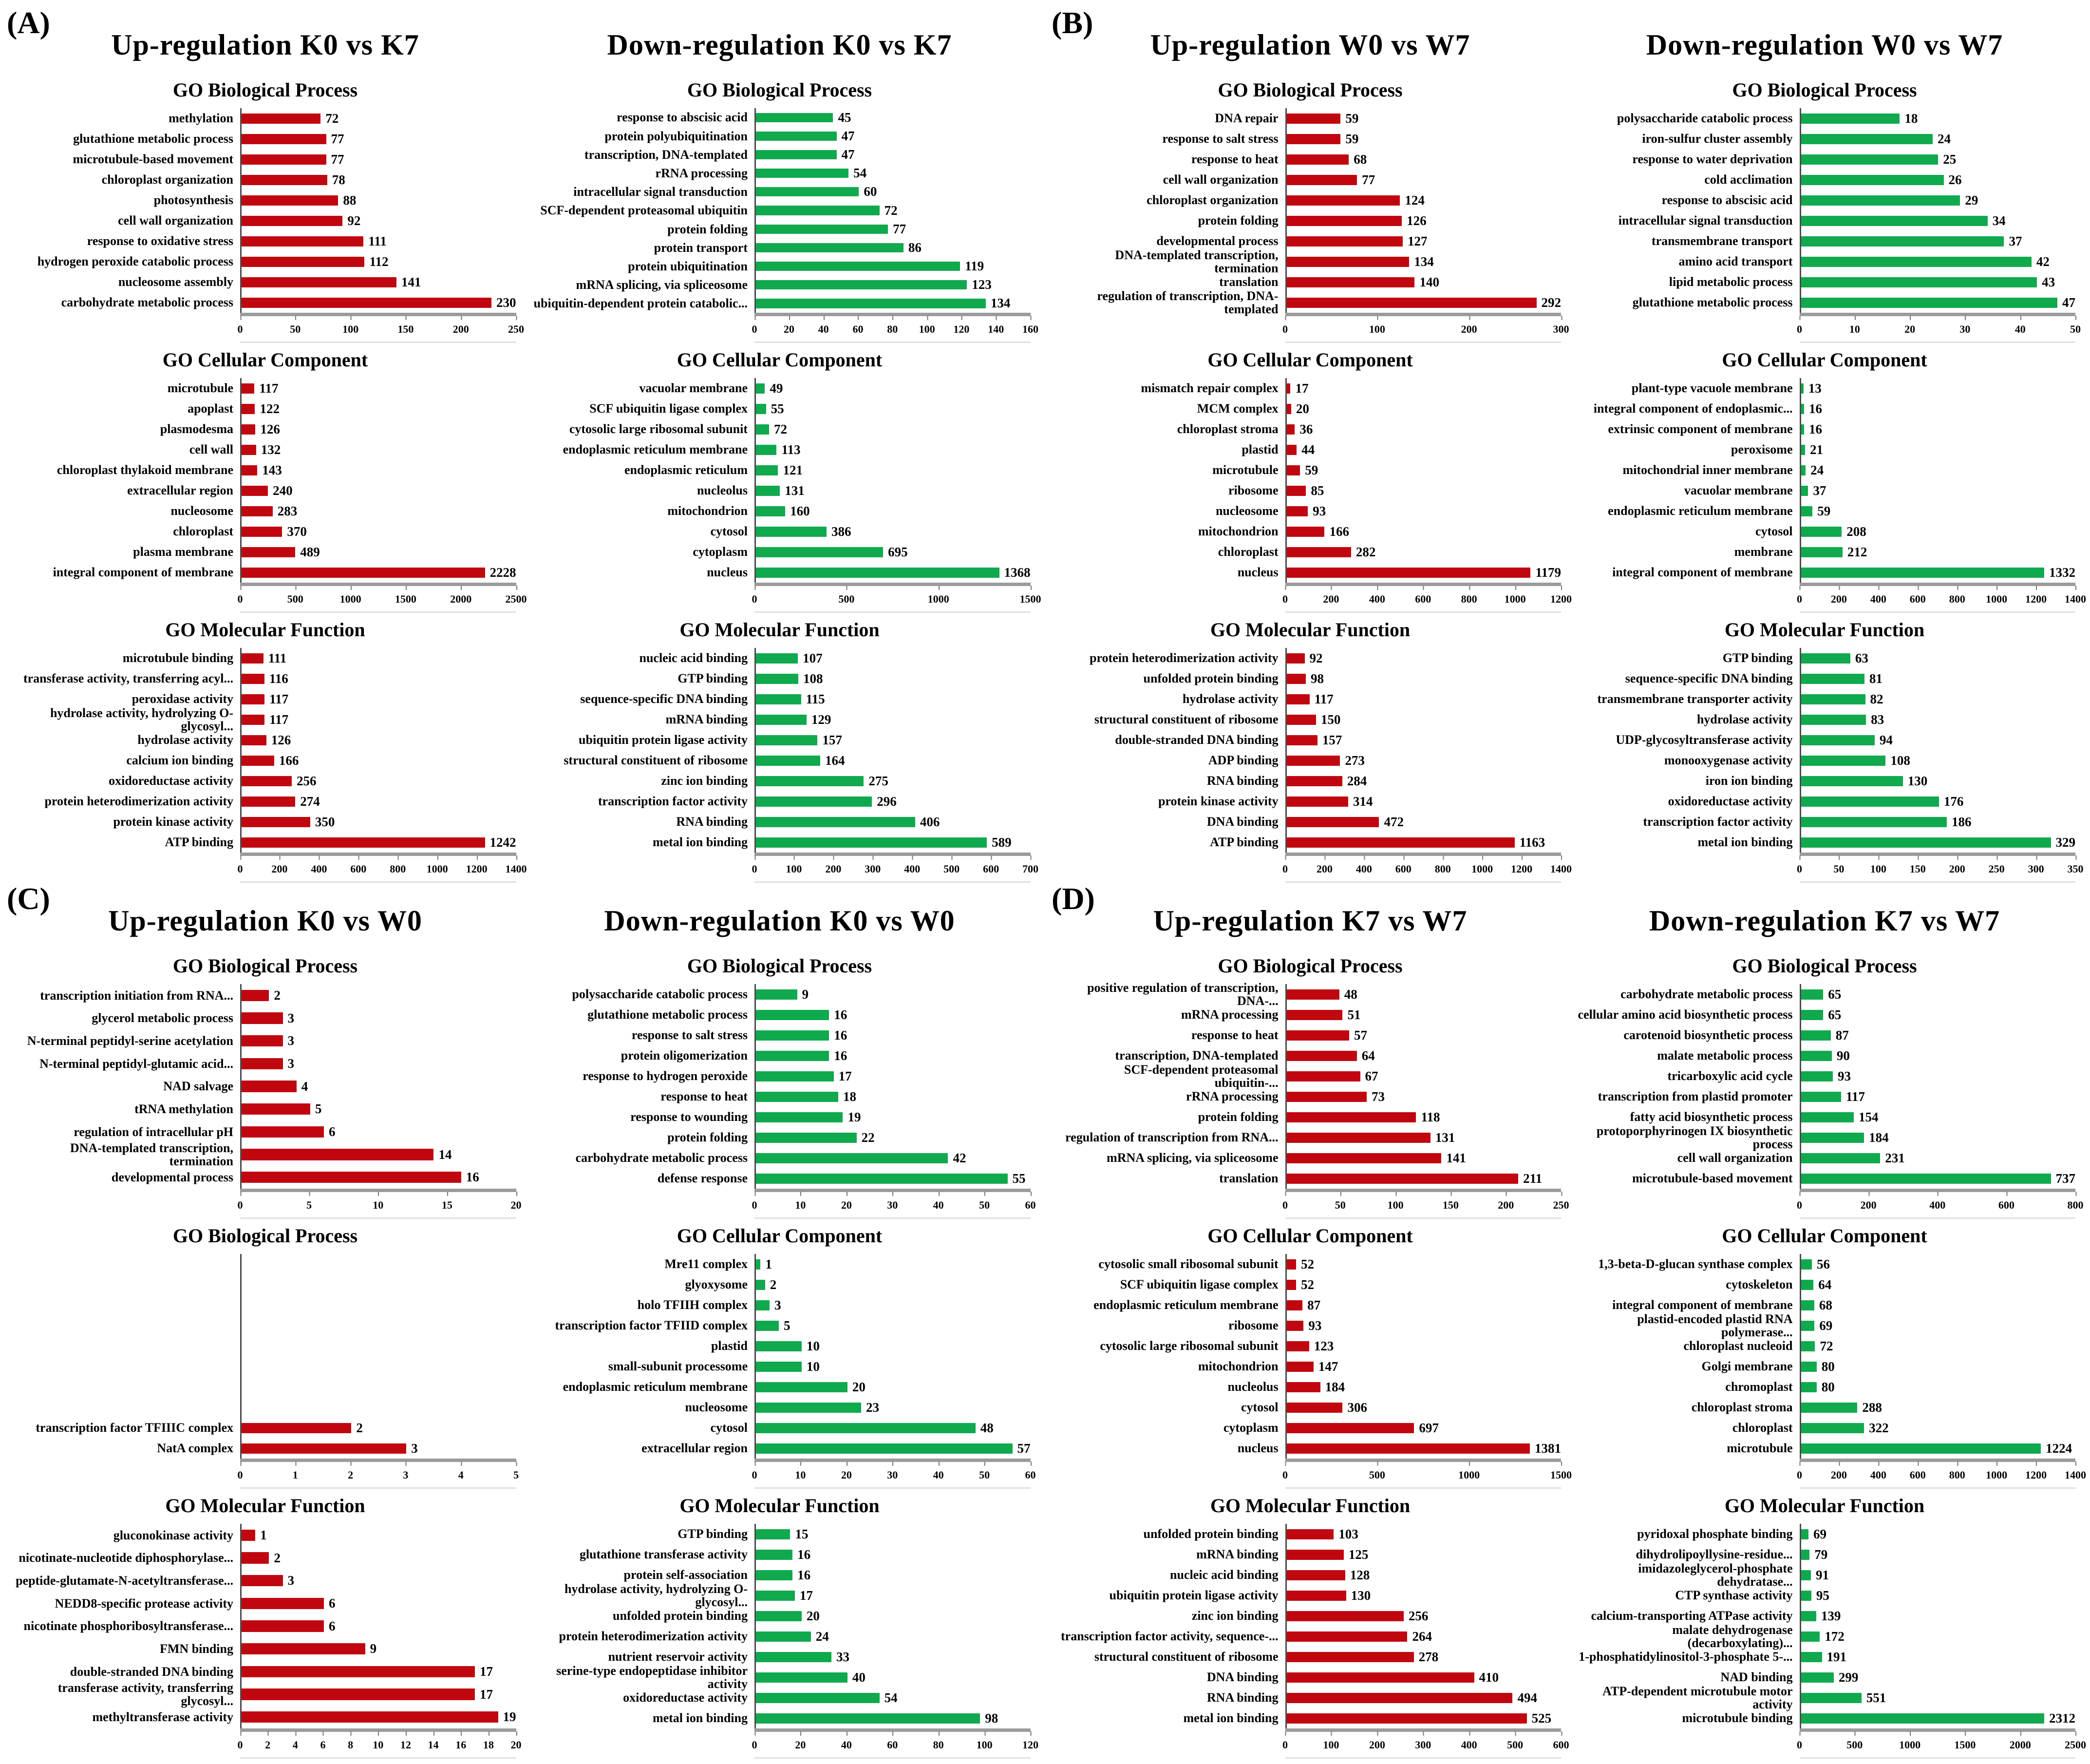 This screenshot has width=2090, height=1764. I want to click on bar-track: 17, so click(378, 1671).